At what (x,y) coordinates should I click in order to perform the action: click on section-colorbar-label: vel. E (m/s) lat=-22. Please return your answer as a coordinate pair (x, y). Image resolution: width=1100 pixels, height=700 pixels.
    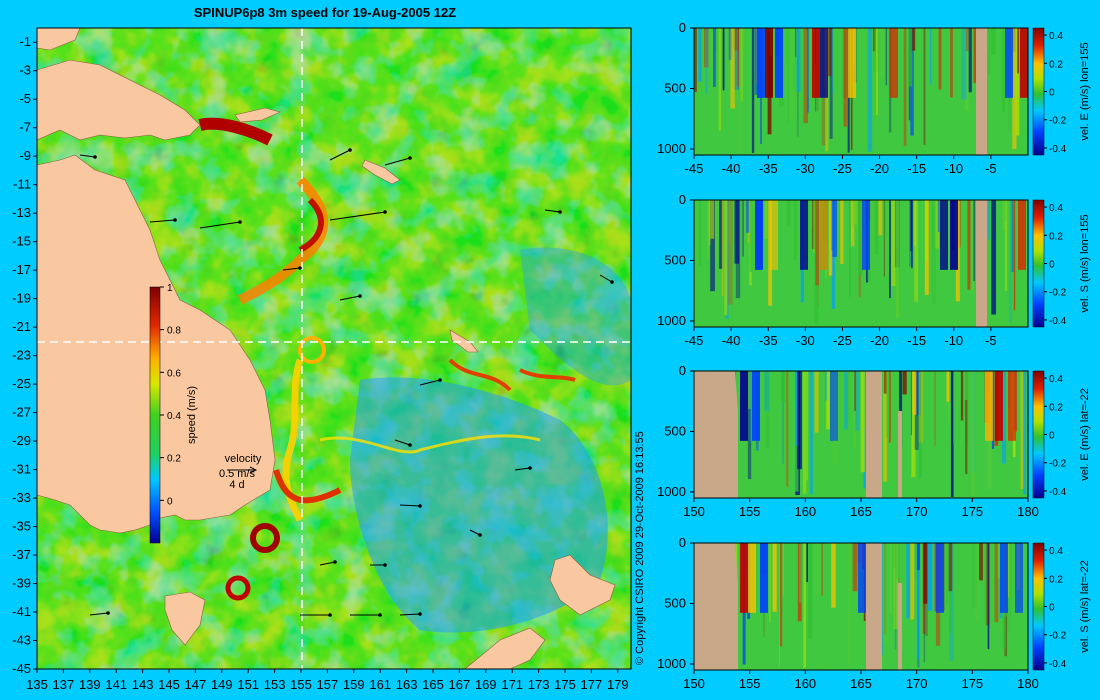
    Looking at the image, I should click on (1085, 434).